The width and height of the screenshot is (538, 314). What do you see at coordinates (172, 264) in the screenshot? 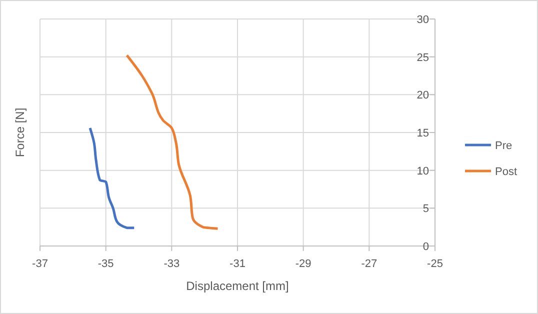
I see `x-tick-label: -33` at bounding box center [172, 264].